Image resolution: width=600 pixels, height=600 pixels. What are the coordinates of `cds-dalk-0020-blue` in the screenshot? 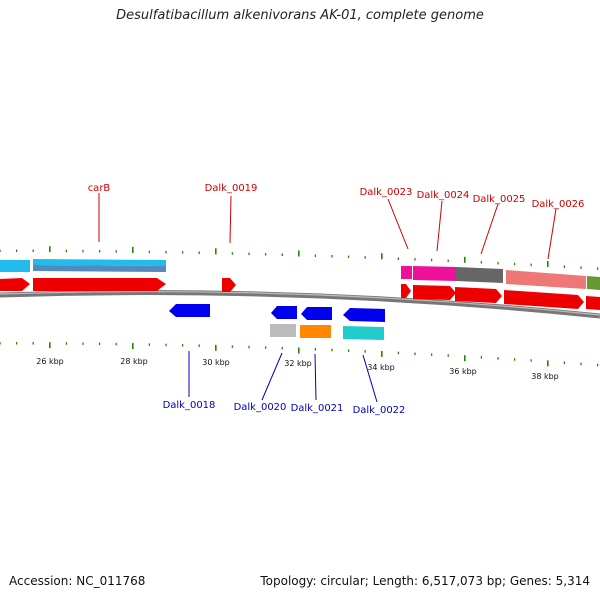 It's located at (284, 312).